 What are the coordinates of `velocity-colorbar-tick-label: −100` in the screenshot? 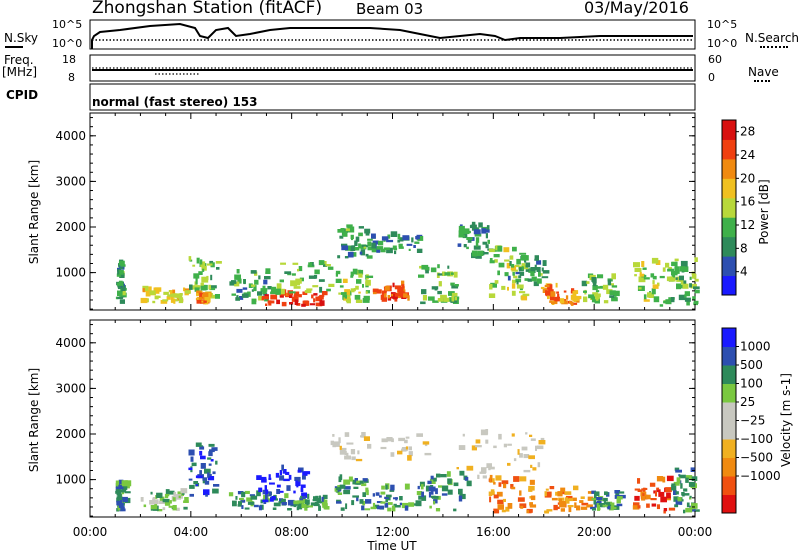 It's located at (756, 439).